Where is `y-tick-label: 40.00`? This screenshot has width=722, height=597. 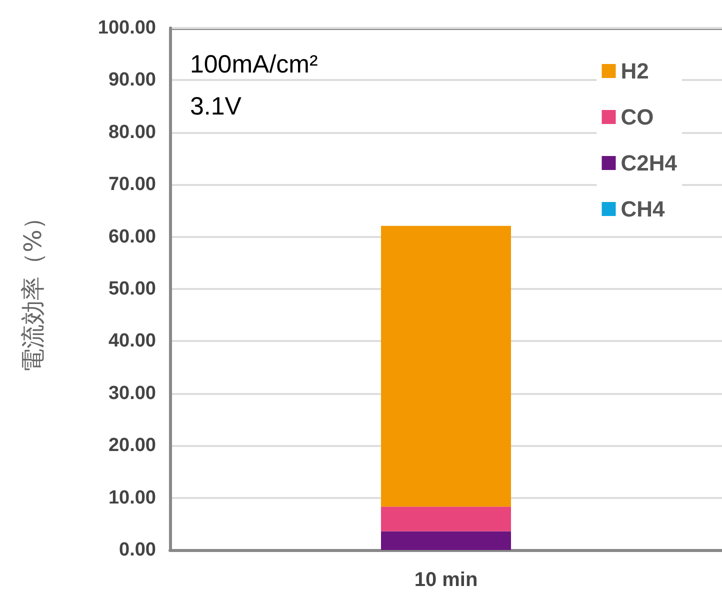 y-tick-label: 40.00 is located at coordinates (132, 341).